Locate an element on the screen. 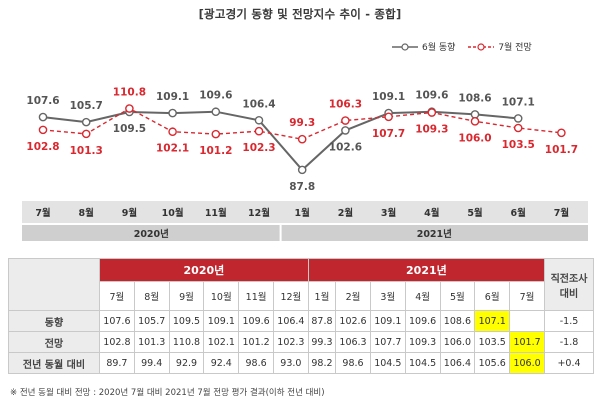  table-cell: 93.0 is located at coordinates (290, 363).